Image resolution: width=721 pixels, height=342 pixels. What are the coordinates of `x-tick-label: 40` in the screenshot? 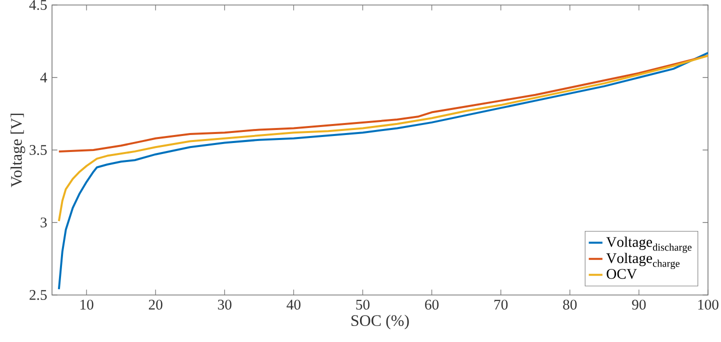 It's located at (293, 305).